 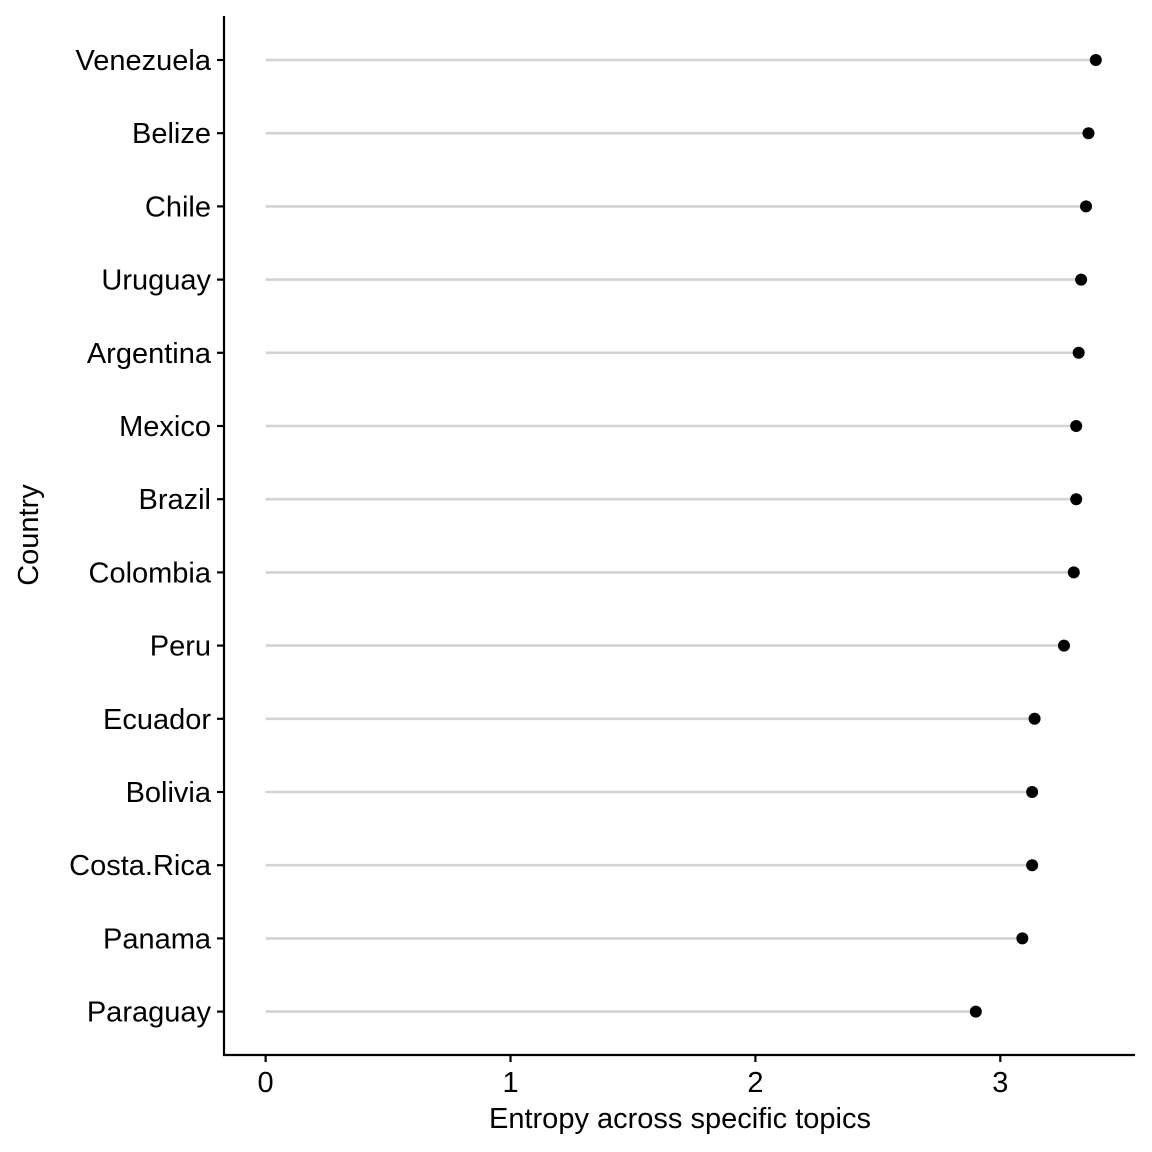 What do you see at coordinates (1035, 536) in the screenshot?
I see `points-layer` at bounding box center [1035, 536].